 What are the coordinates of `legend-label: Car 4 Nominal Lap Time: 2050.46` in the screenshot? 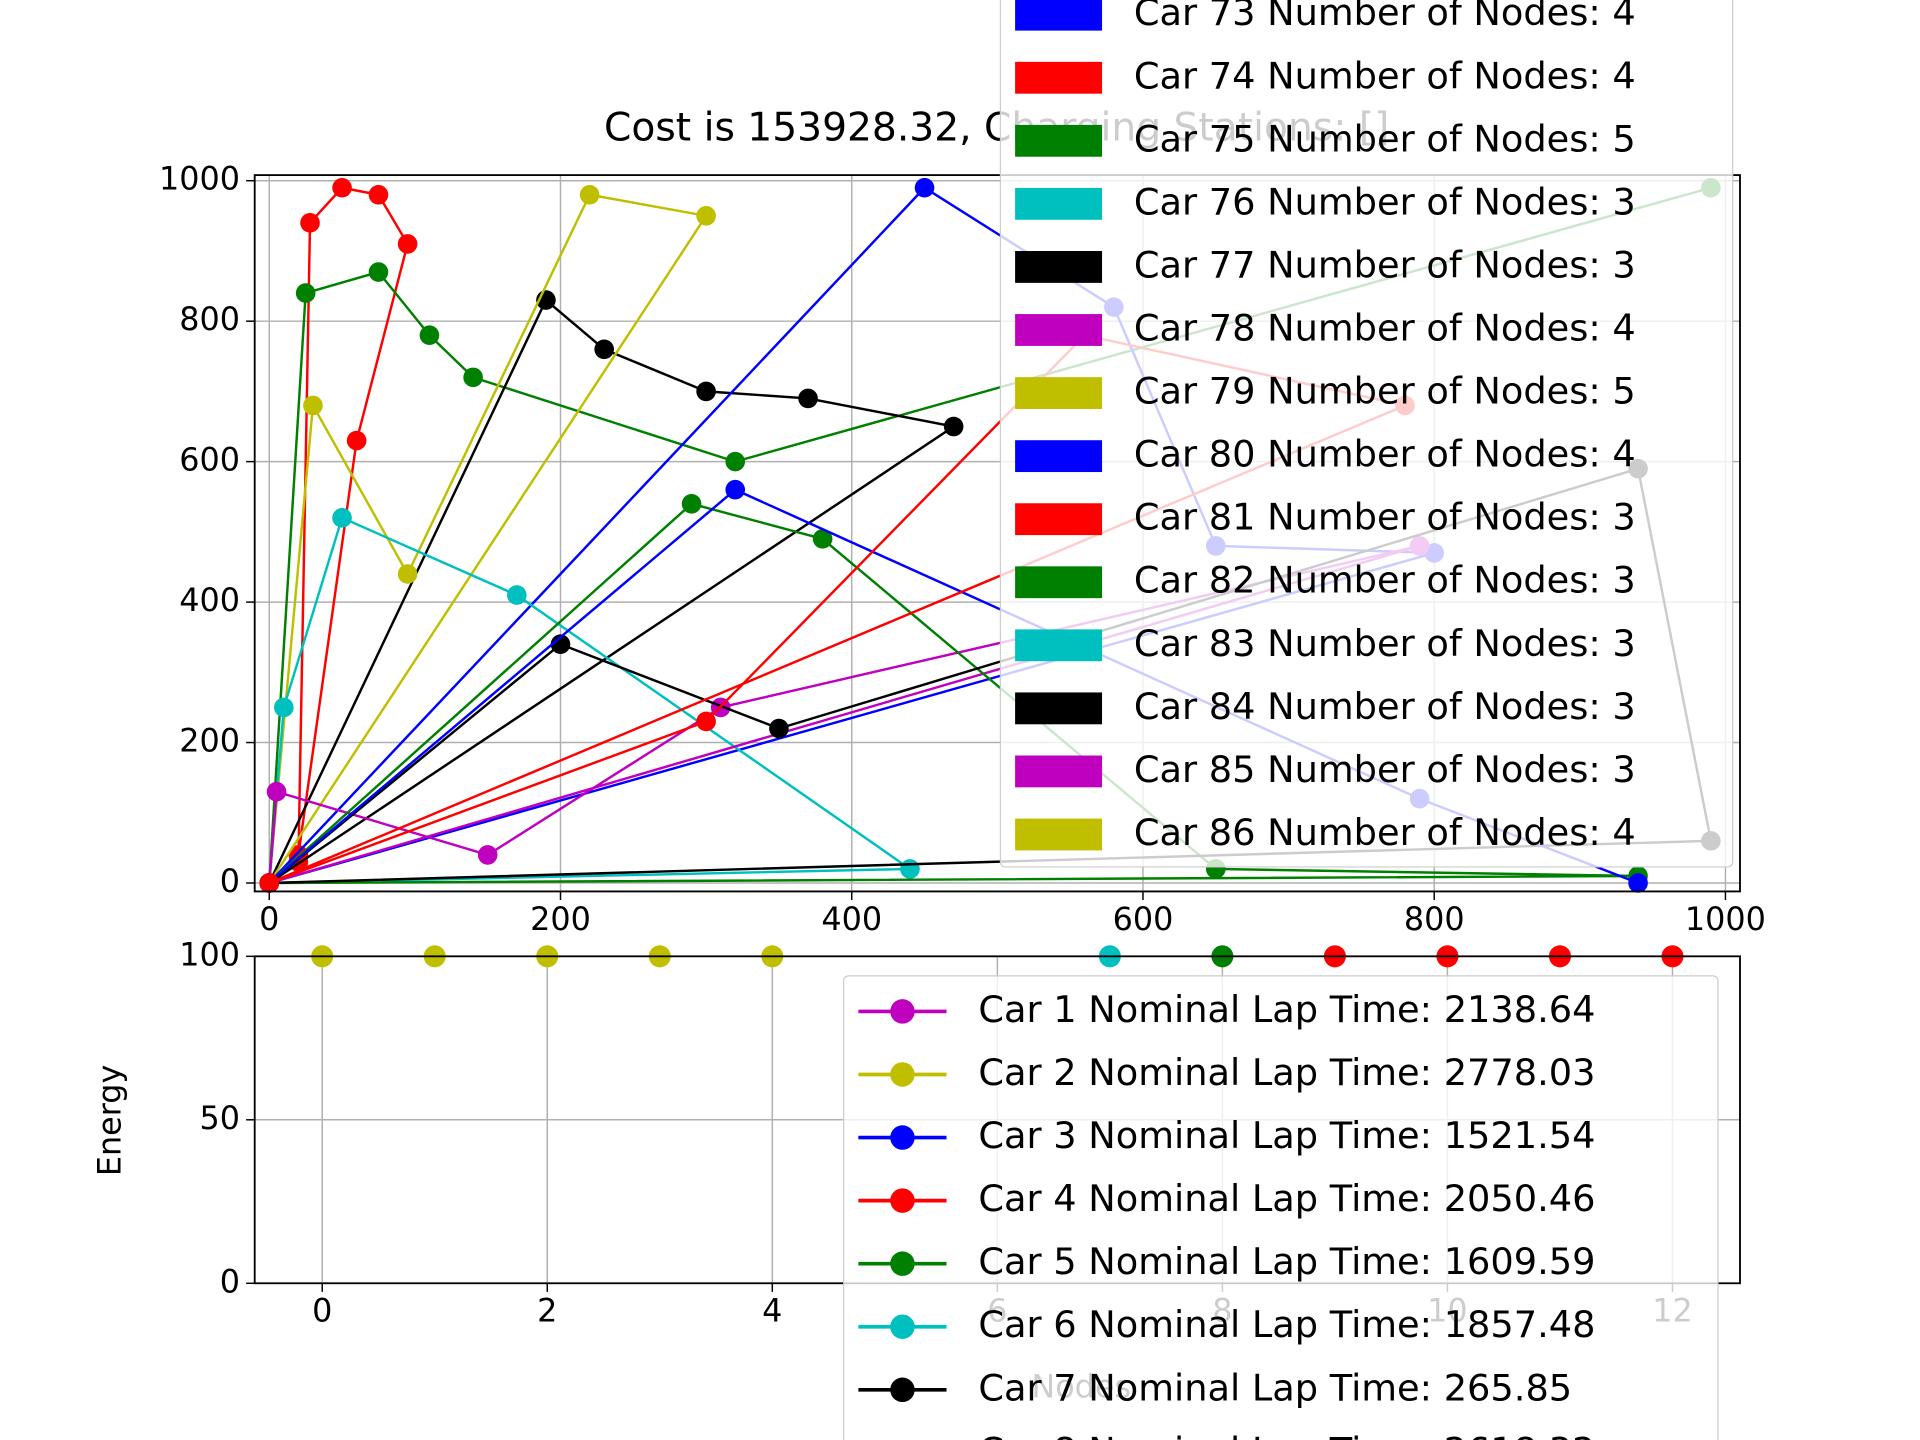 It's located at (1286, 1198).